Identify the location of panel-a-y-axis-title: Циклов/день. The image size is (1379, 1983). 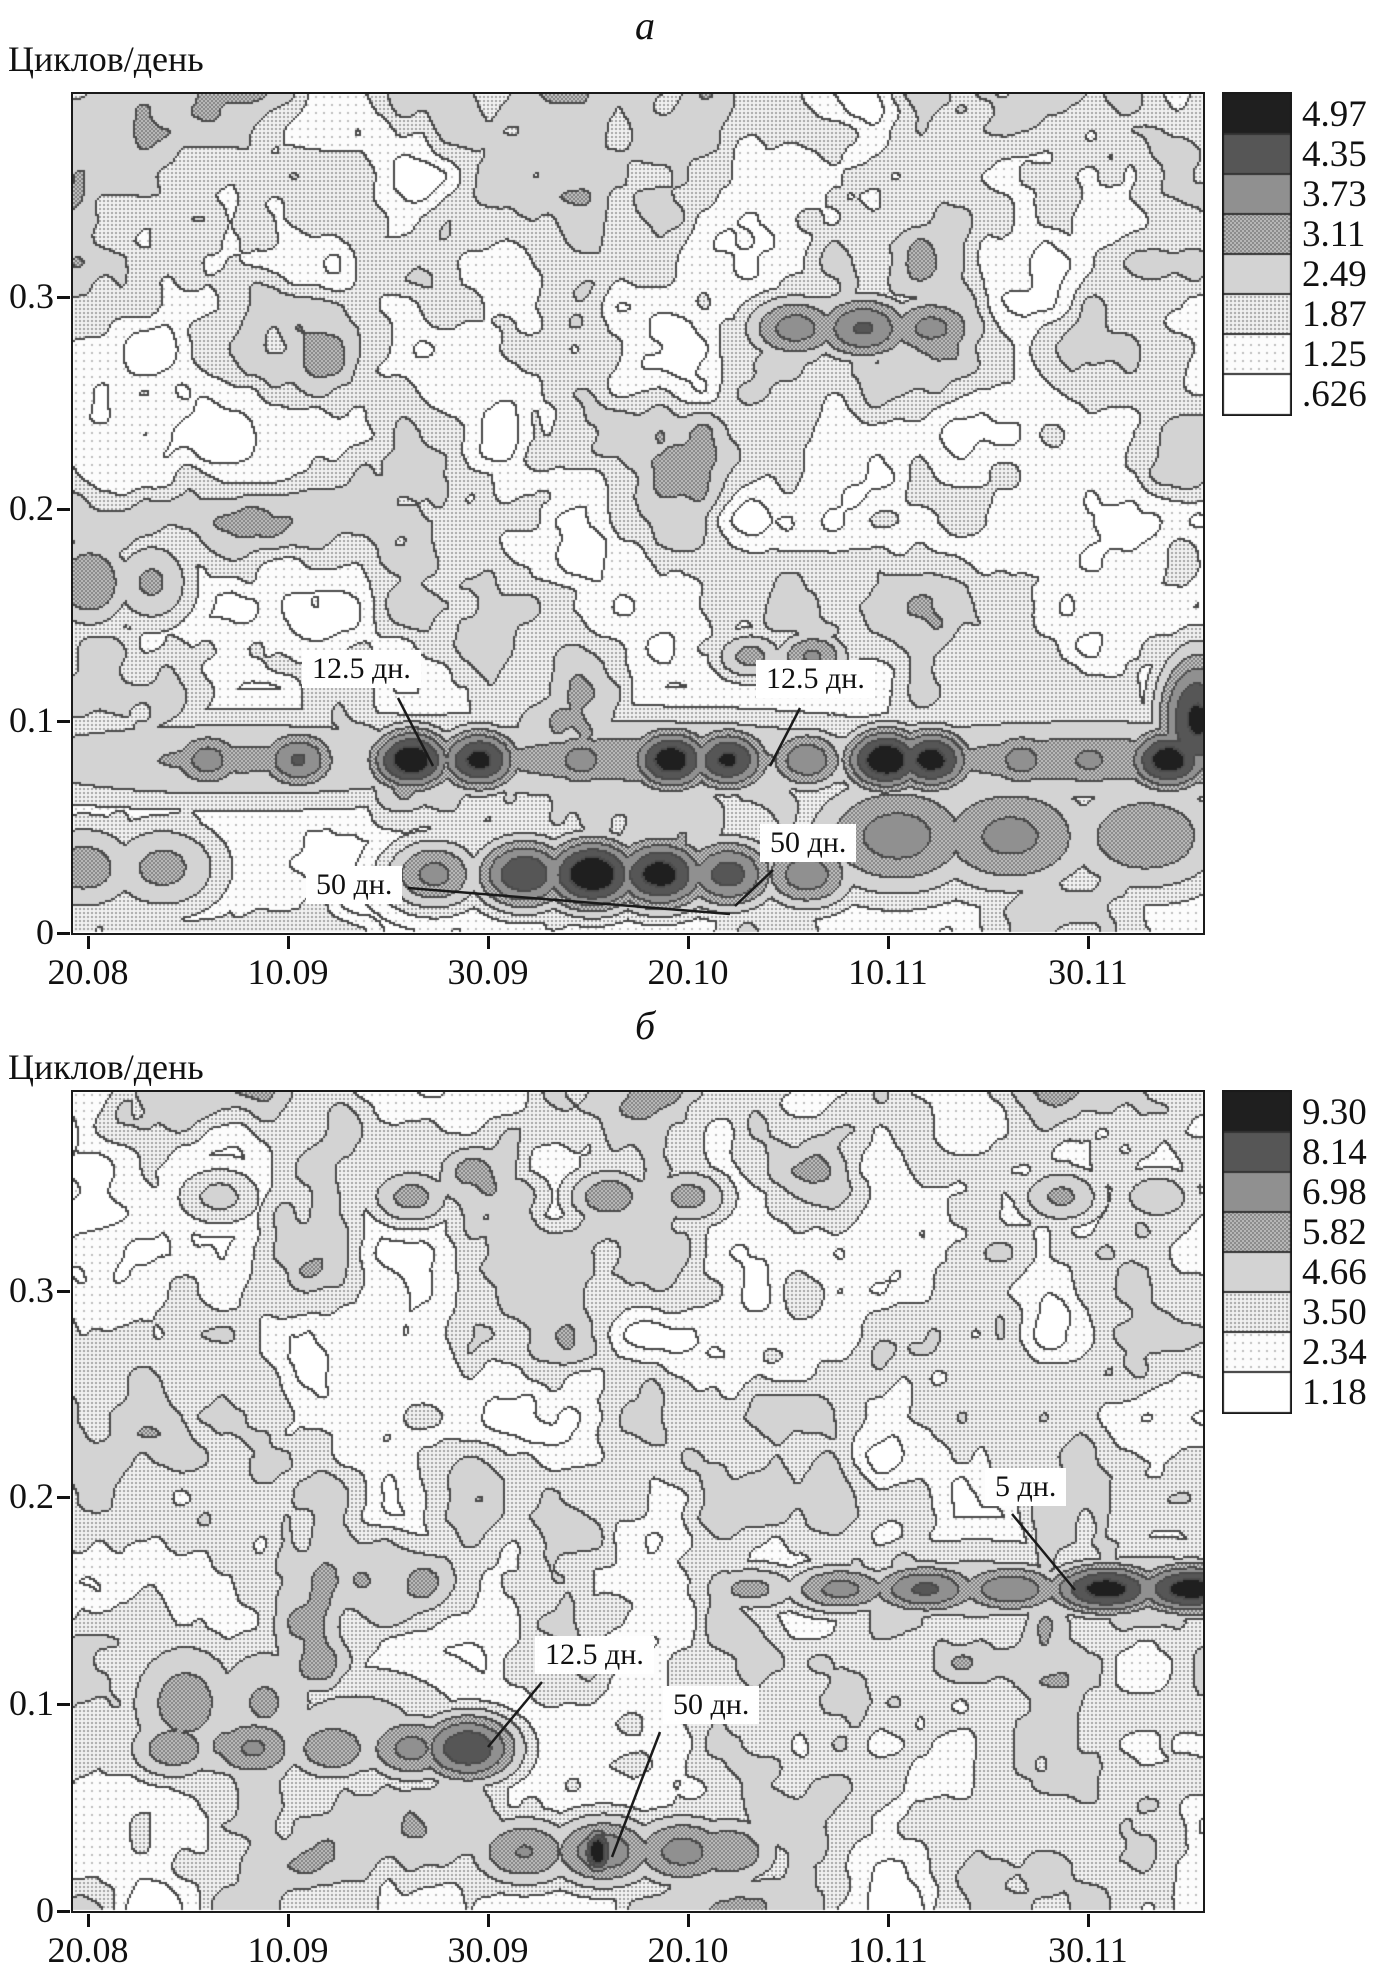
(106, 59).